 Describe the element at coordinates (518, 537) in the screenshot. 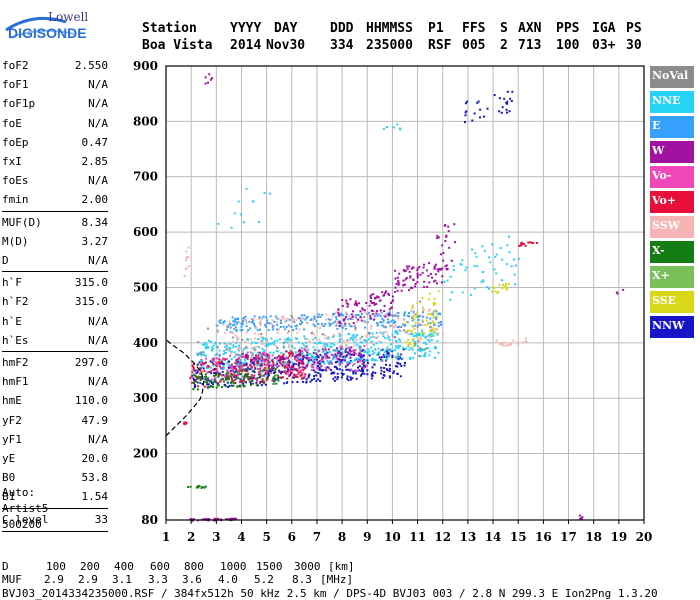

I see `x-tick-label: 15` at that location.